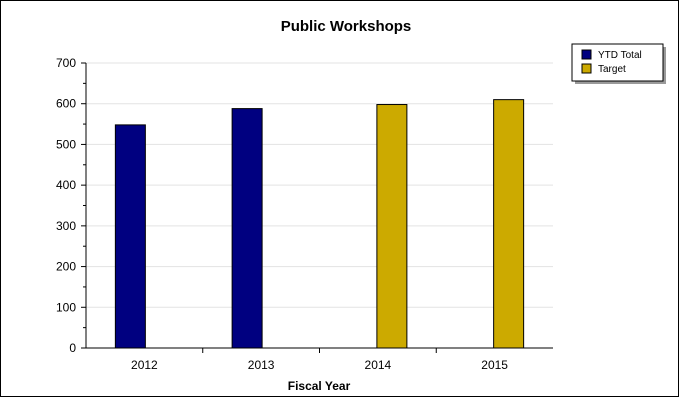 Image resolution: width=679 pixels, height=397 pixels. I want to click on legend: YTD Total Target, so click(618, 63).